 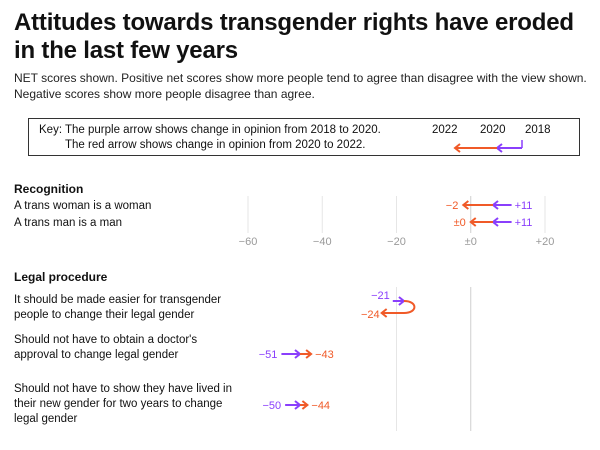 What do you see at coordinates (524, 223) in the screenshot?
I see `value-2018-recognition-1: +11` at bounding box center [524, 223].